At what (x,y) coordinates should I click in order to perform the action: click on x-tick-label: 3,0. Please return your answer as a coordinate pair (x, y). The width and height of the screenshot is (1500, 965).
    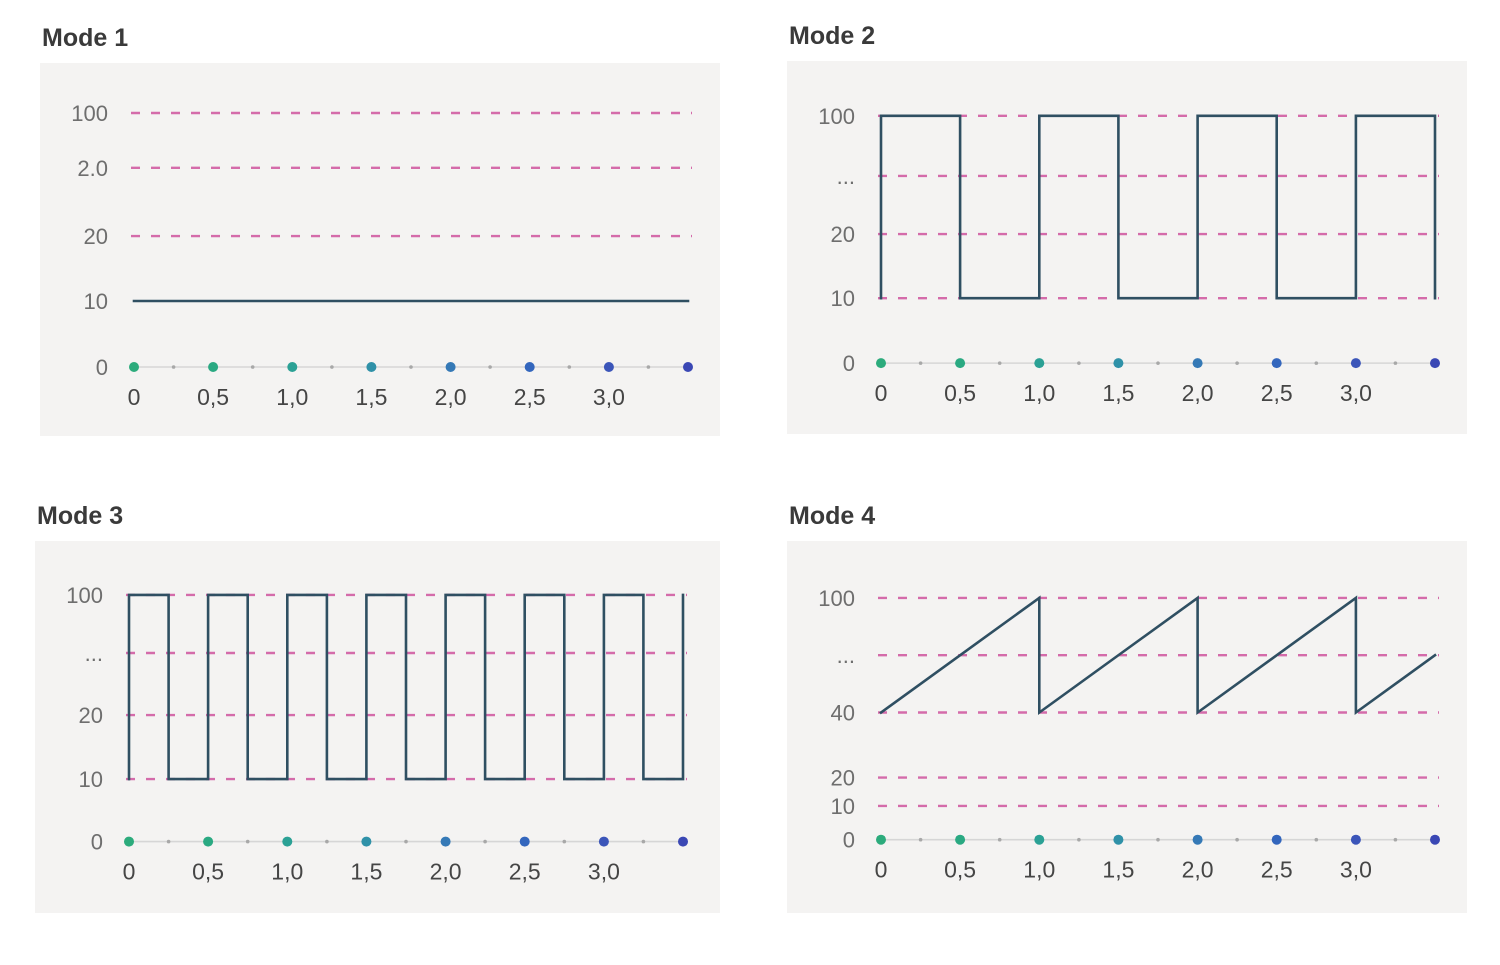
    Looking at the image, I should click on (609, 397).